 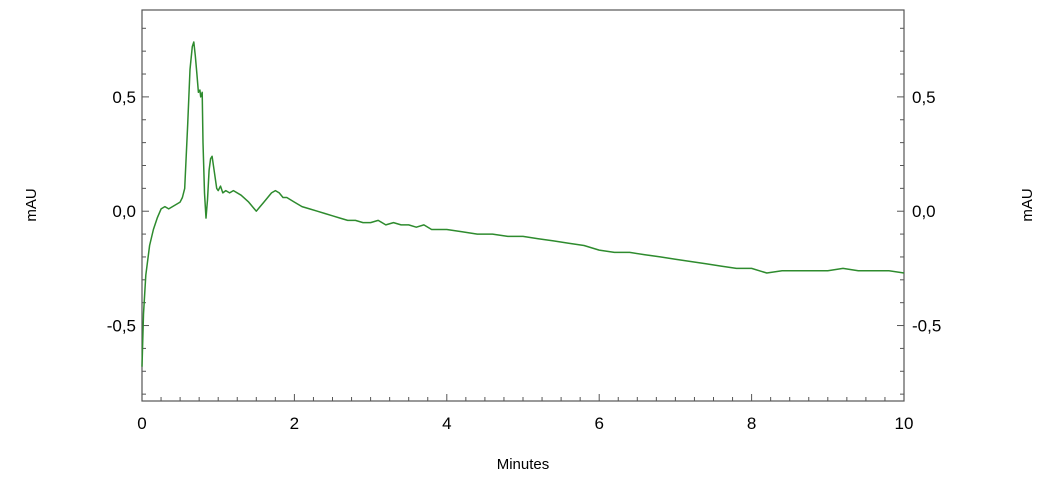 What do you see at coordinates (523, 464) in the screenshot?
I see `x-axis-title: Minutes` at bounding box center [523, 464].